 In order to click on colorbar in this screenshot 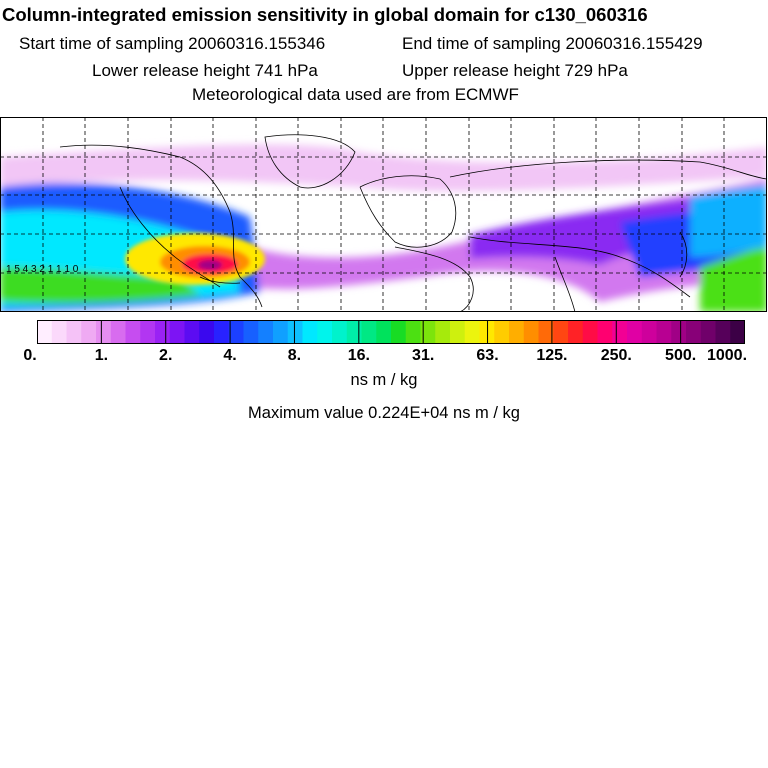, I will do `click(391, 332)`.